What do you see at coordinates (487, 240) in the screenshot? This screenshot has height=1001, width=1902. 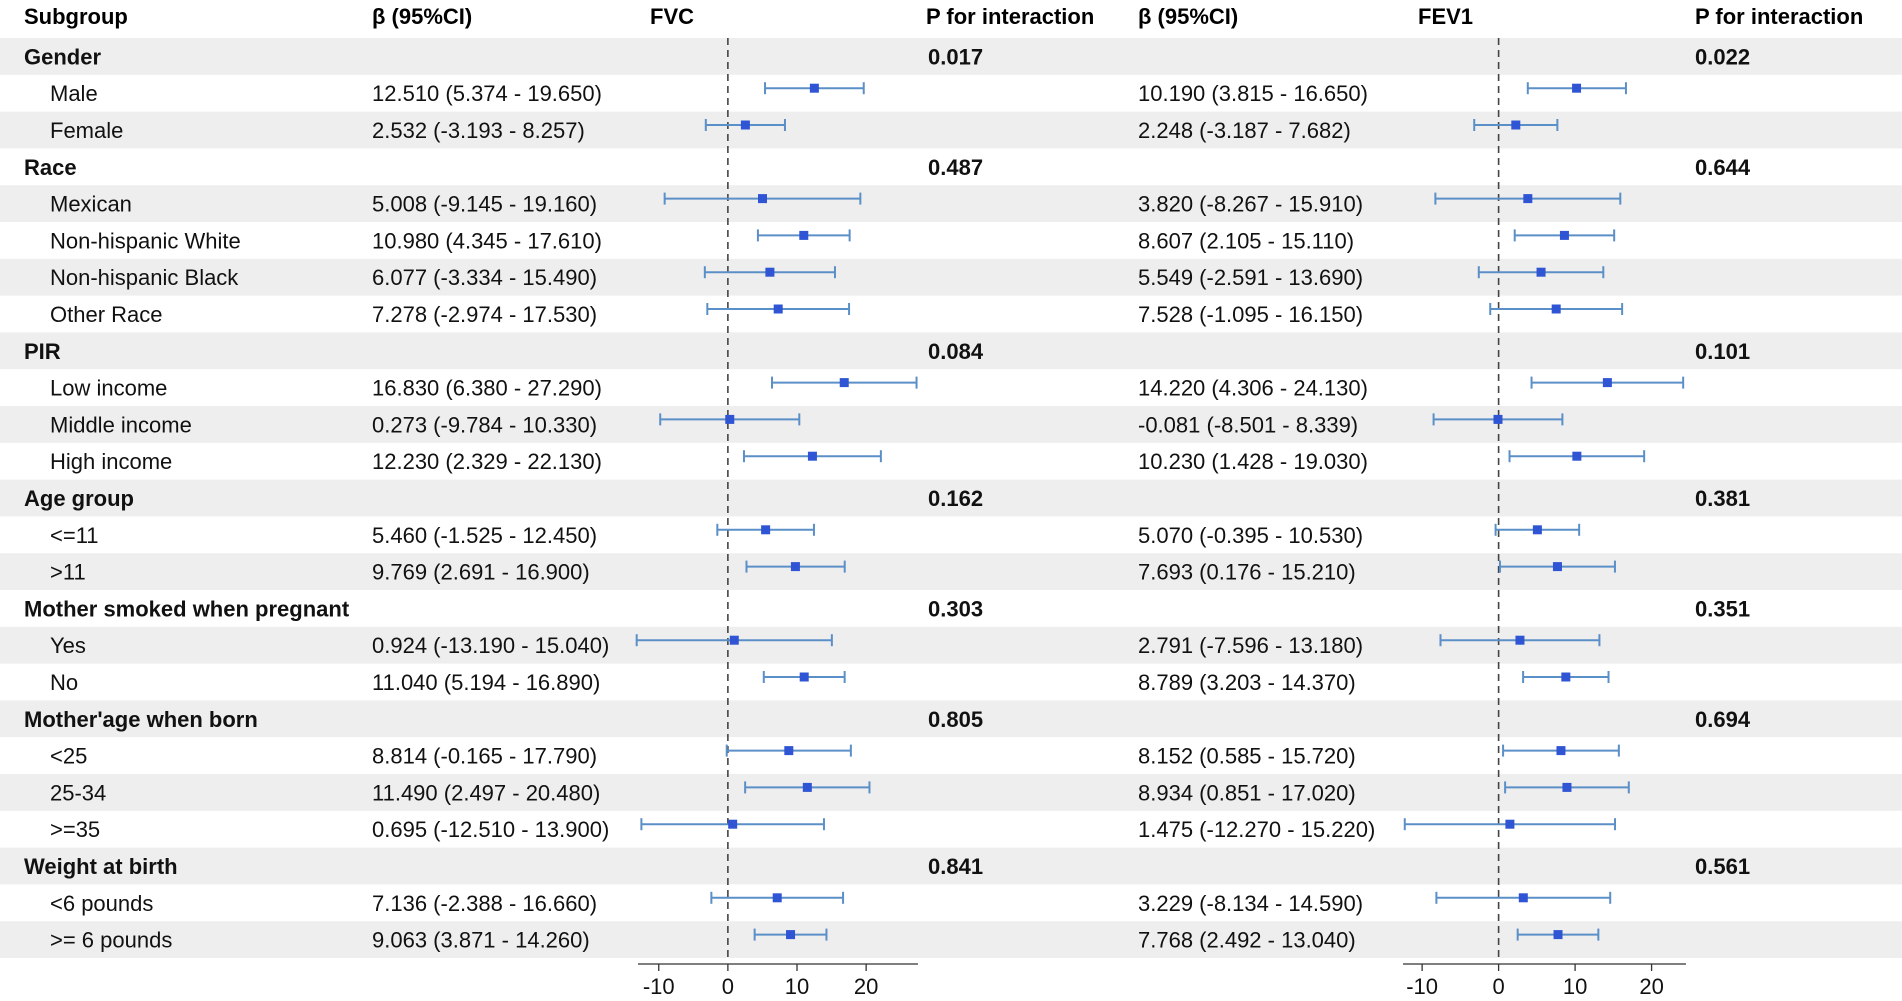 I see `beta-ci-fvc: 10.980 (4.345 - 17.610)` at bounding box center [487, 240].